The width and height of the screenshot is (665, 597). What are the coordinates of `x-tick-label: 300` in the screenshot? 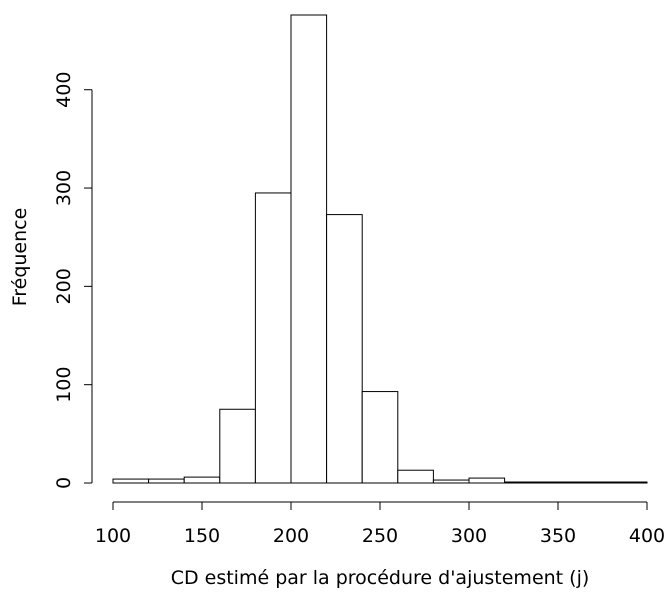 It's located at (469, 536).